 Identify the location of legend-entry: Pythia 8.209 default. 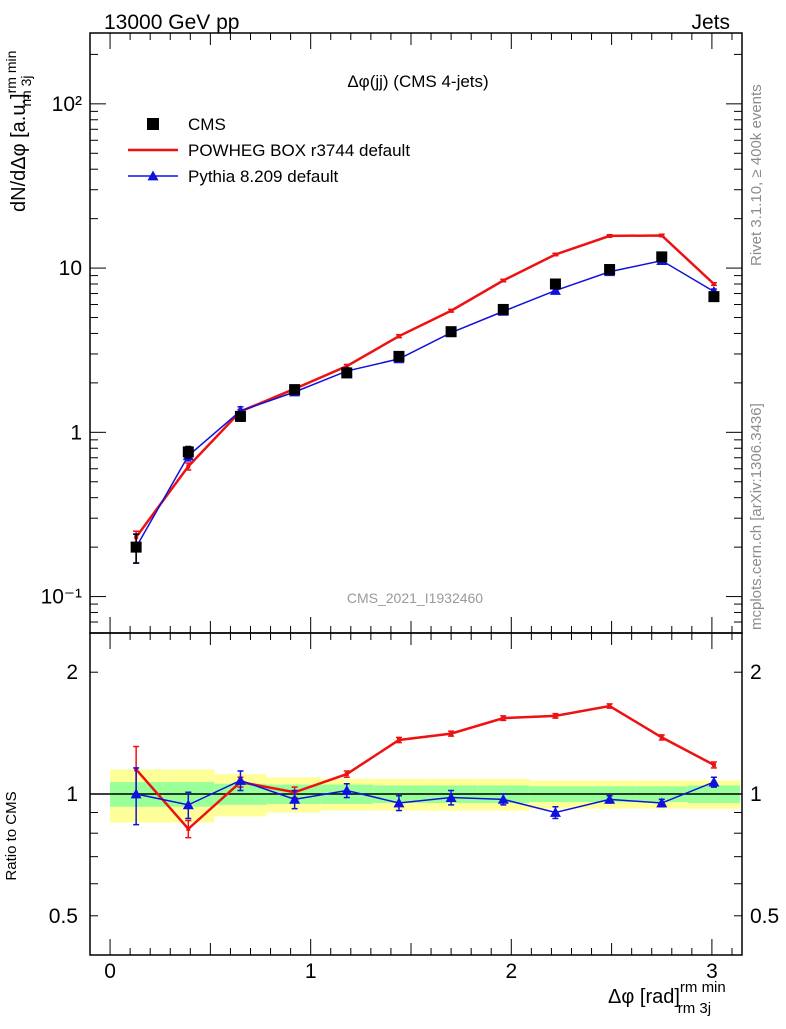
(263, 176).